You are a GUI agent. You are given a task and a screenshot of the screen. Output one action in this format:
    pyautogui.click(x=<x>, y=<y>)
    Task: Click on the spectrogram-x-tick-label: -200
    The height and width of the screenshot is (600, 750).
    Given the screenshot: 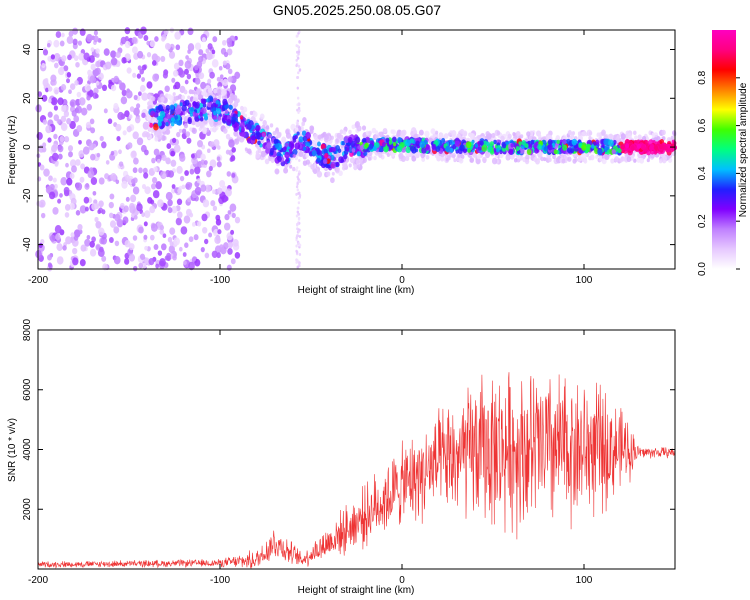 What is the action you would take?
    pyautogui.click(x=38, y=280)
    